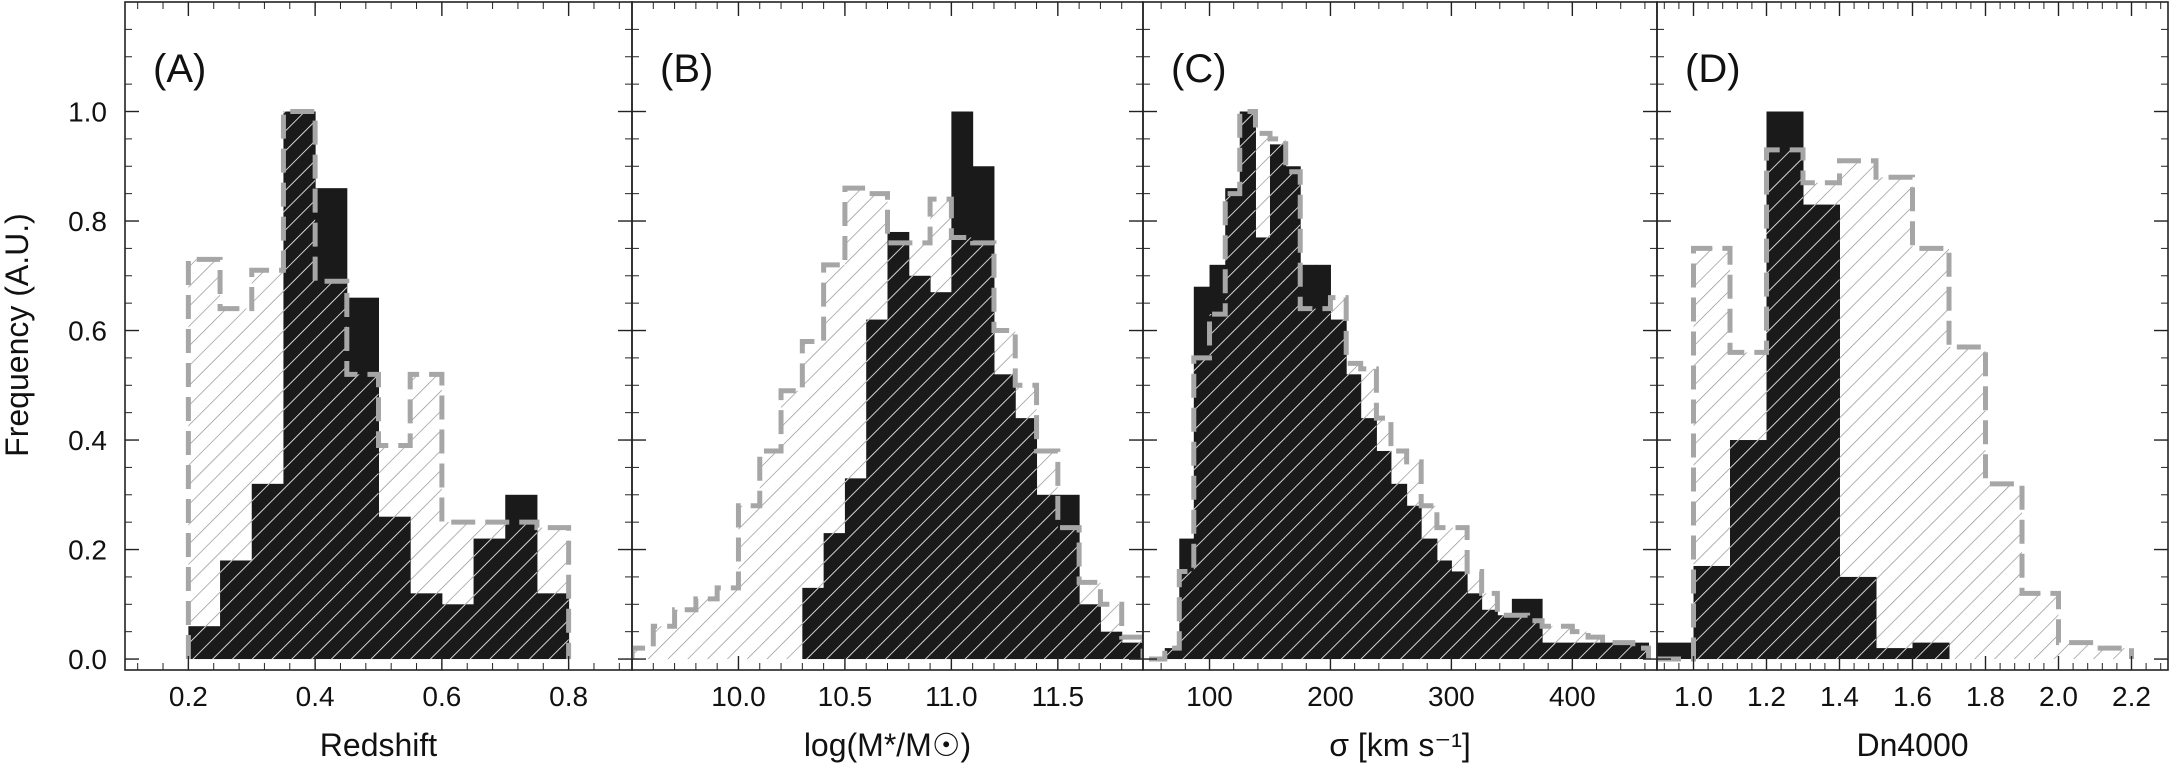 The height and width of the screenshot is (770, 2171). Describe the element at coordinates (1451, 696) in the screenshot. I see `x-tick-label: 300` at that location.